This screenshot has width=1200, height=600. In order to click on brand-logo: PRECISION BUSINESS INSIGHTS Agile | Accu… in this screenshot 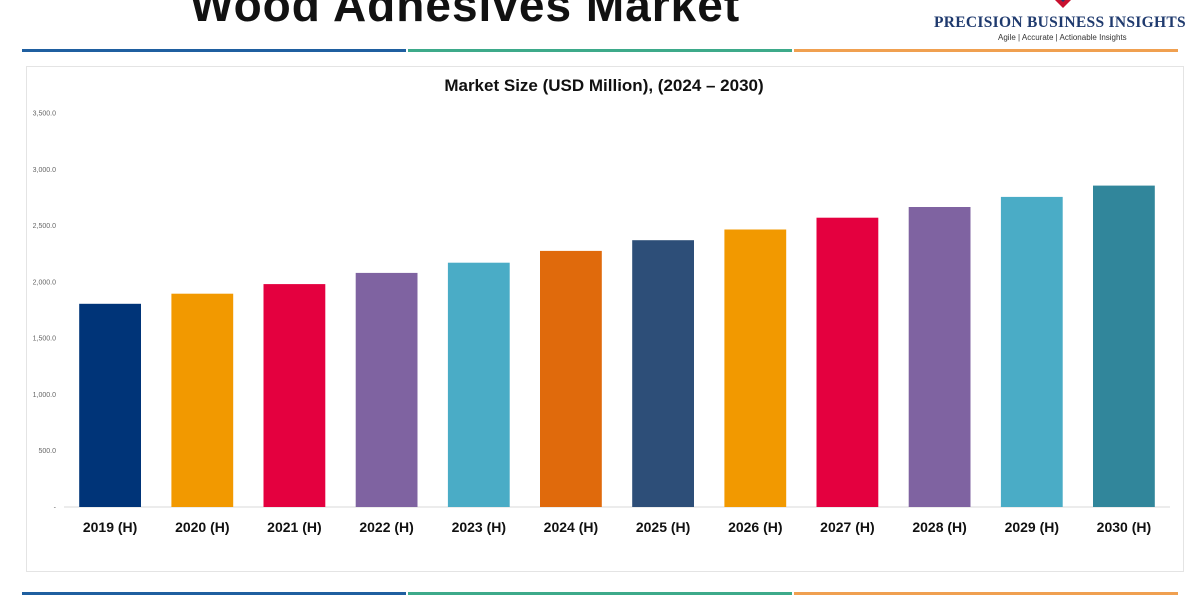, I will do `click(1064, 23)`.